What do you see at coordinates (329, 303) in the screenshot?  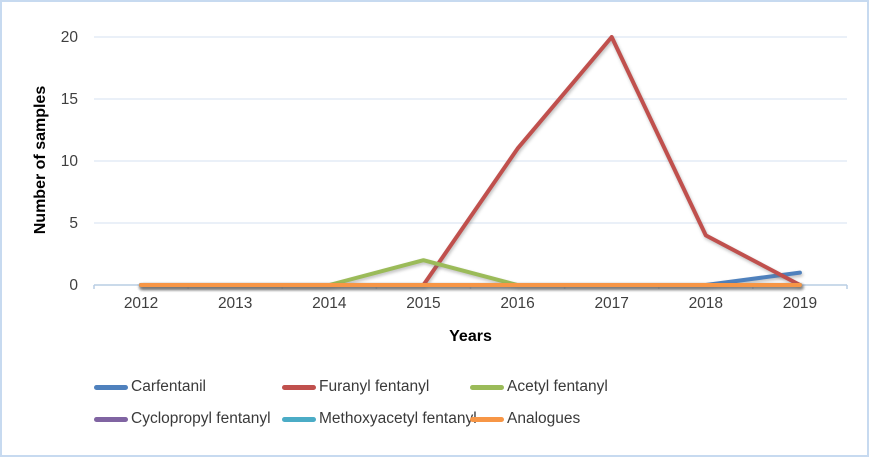 I see `x-tick-label-2014: 2014` at bounding box center [329, 303].